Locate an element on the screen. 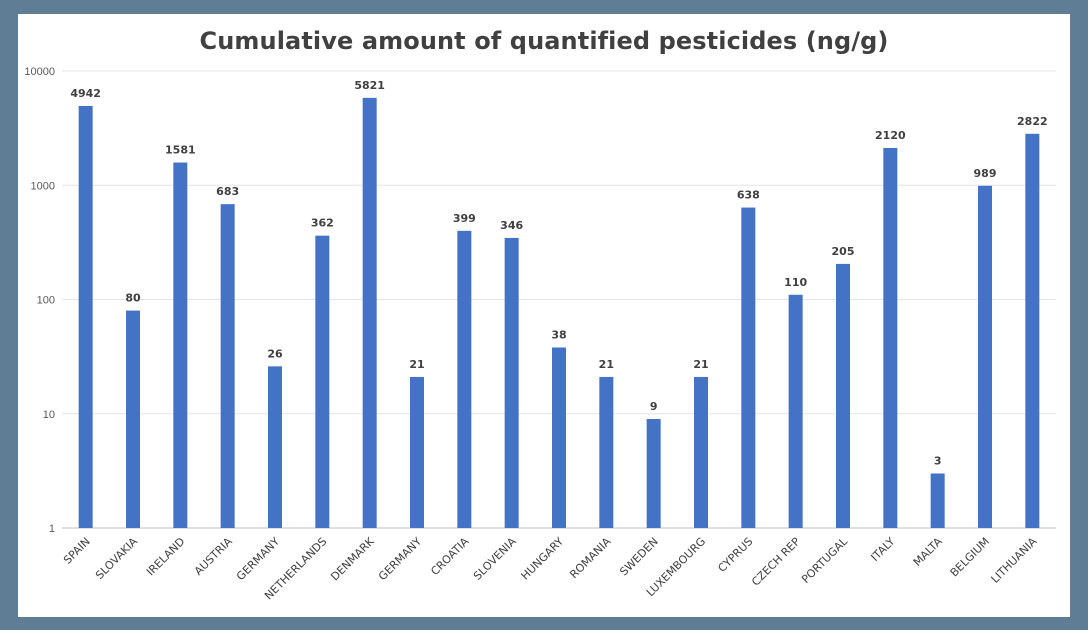 The image size is (1088, 630). y-tick-label: 10 is located at coordinates (49, 415).